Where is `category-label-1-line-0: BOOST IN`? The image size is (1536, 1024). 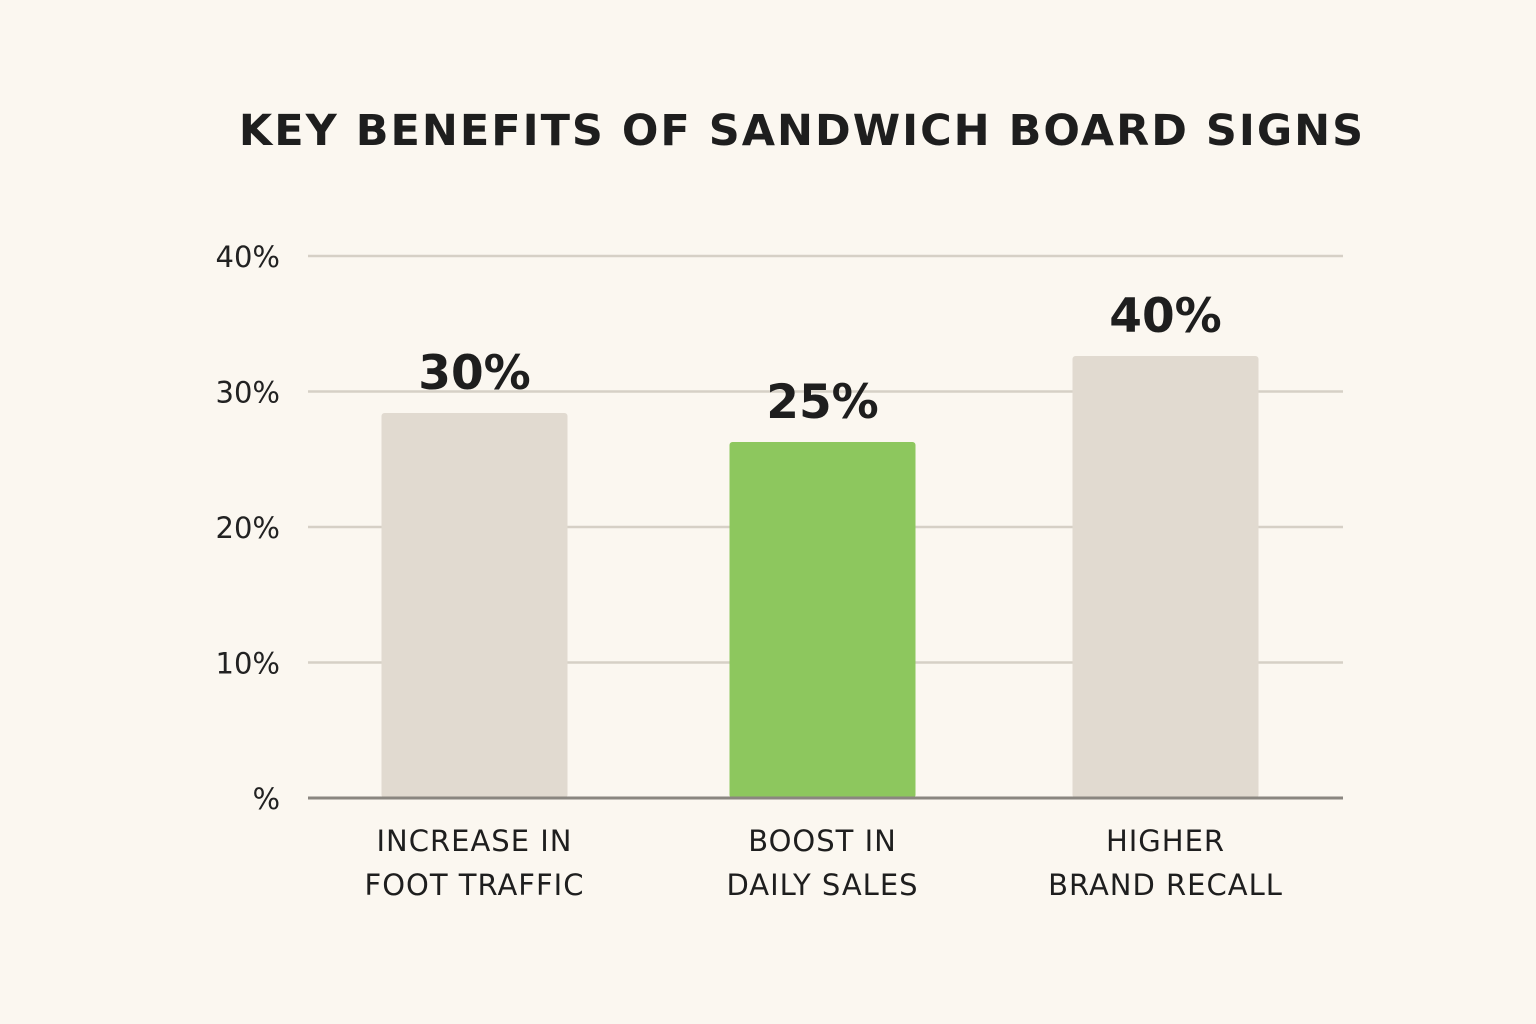
category-label-1-line-0: BOOST IN is located at coordinates (822, 841).